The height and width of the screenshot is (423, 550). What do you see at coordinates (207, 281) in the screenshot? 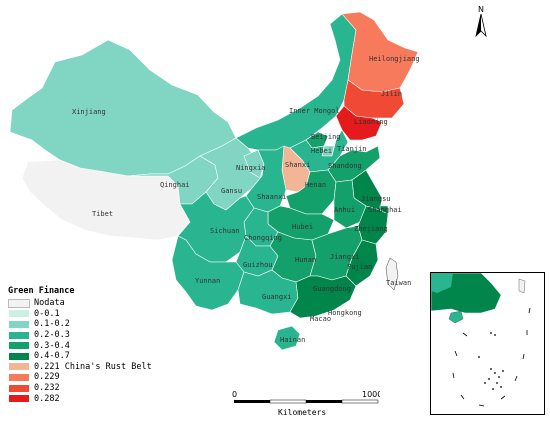
I see `label-yunnan: Yunnan` at bounding box center [207, 281].